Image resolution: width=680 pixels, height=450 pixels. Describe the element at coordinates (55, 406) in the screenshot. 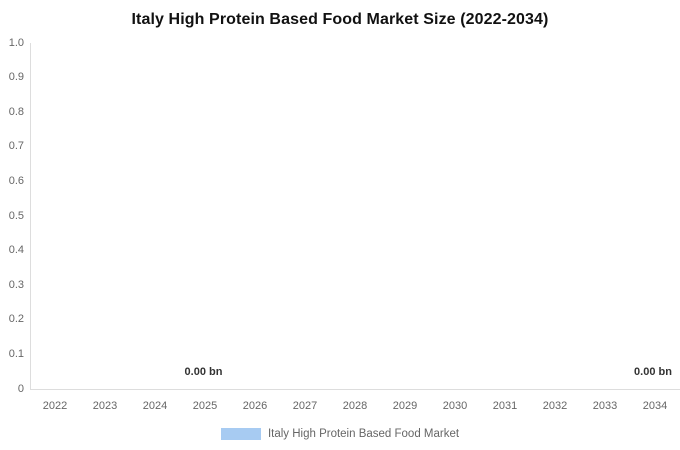

I see `x-tick-label: 2022` at that location.